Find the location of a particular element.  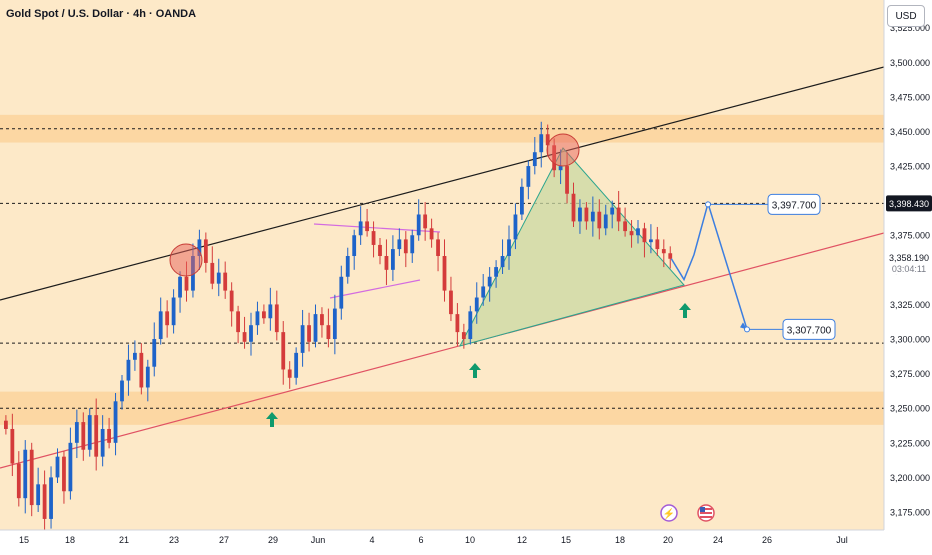

x-tick-label: 6 is located at coordinates (420, 540).